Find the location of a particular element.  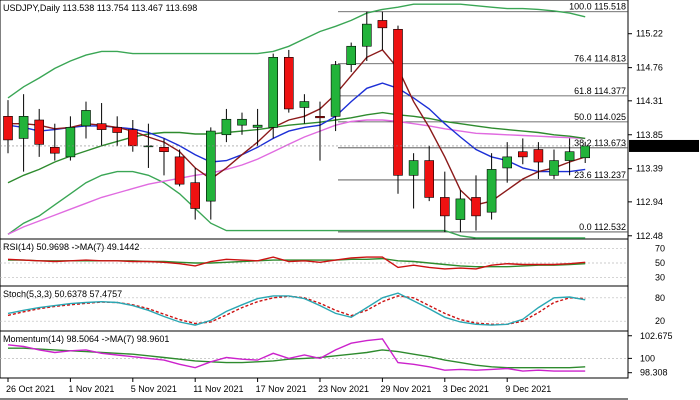

x-tick-label: 11 Nov 2021 is located at coordinates (218, 389).